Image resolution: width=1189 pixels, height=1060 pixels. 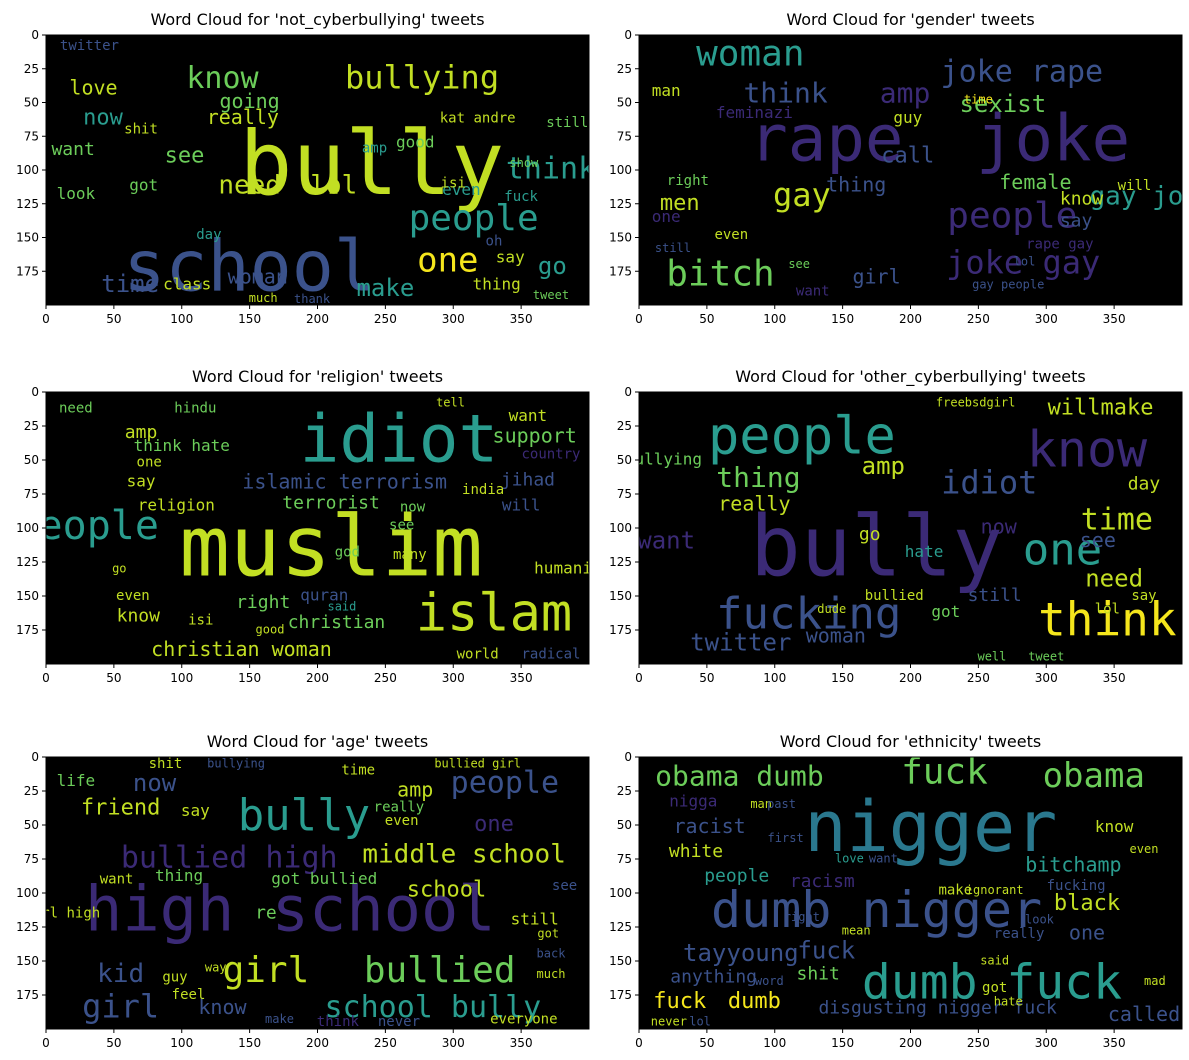 What do you see at coordinates (433, 1007) in the screenshot?
I see `cloud-word: school bully` at bounding box center [433, 1007].